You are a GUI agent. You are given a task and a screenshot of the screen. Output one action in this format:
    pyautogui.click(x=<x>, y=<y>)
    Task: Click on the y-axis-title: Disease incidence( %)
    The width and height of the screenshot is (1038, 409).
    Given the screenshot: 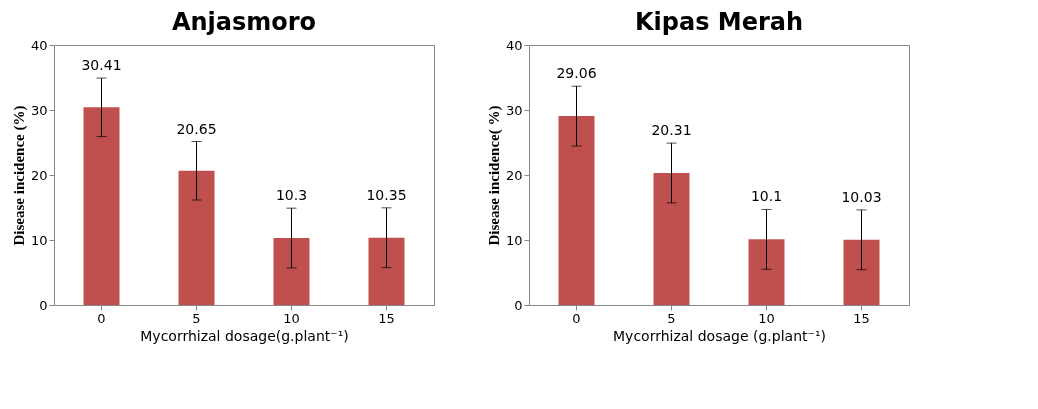 What is the action you would take?
    pyautogui.click(x=494, y=175)
    